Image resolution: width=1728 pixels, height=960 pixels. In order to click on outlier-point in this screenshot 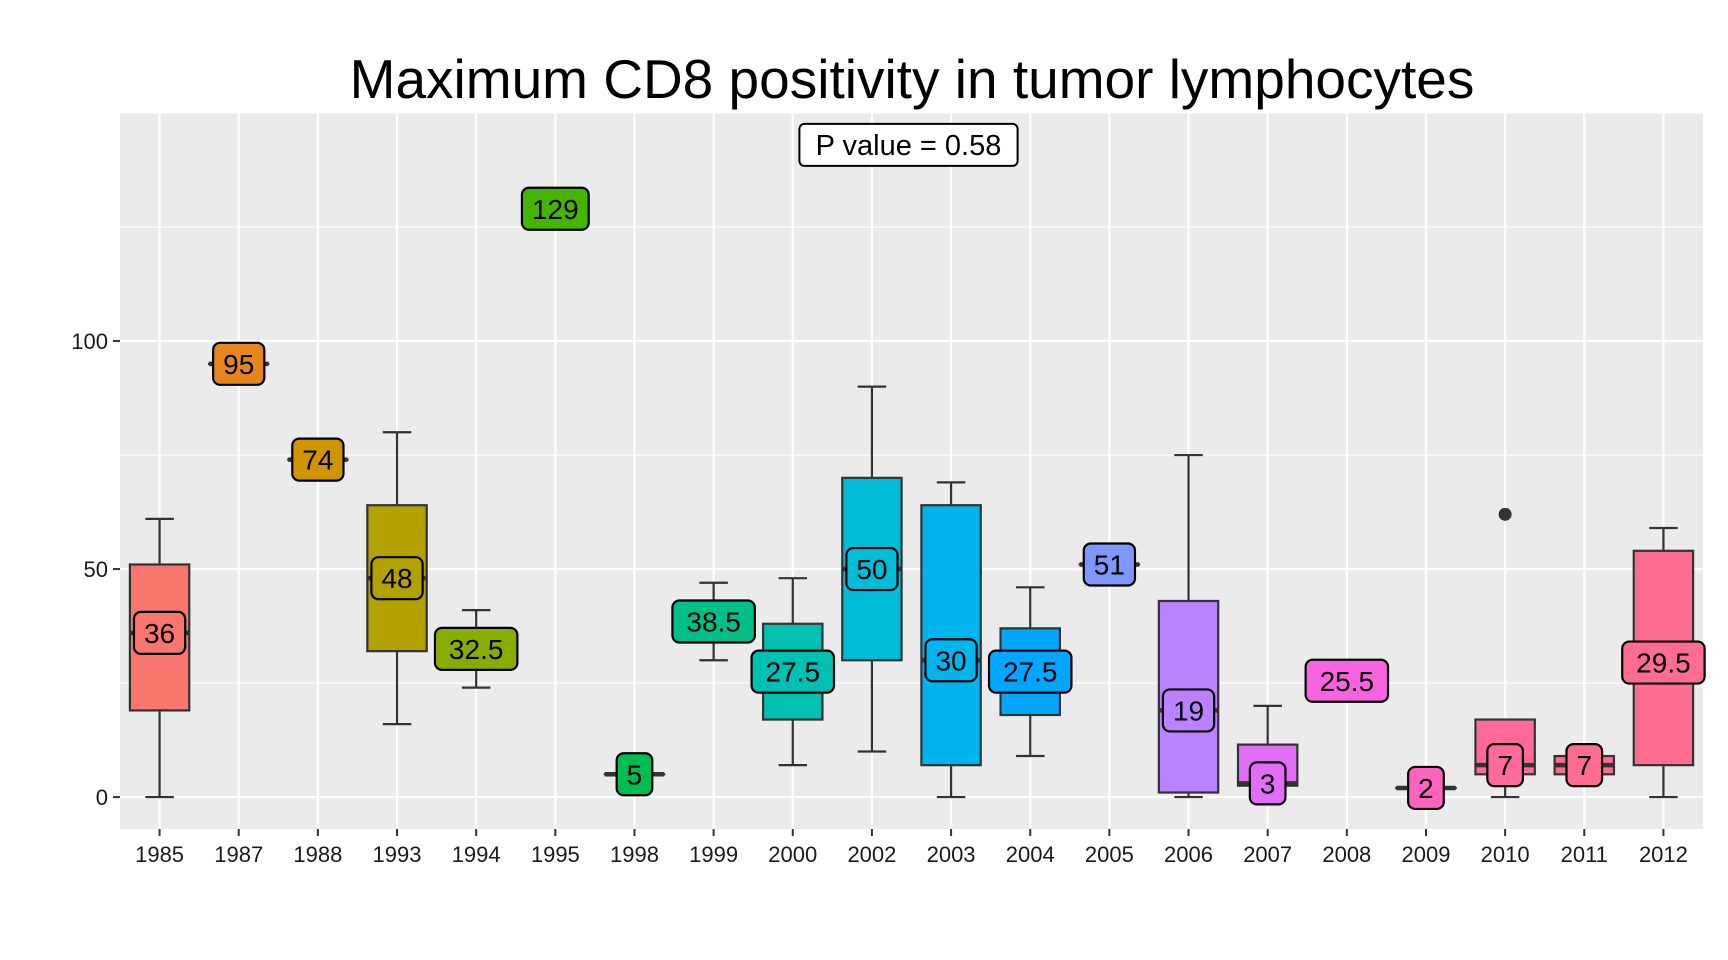, I will do `click(1505, 514)`.